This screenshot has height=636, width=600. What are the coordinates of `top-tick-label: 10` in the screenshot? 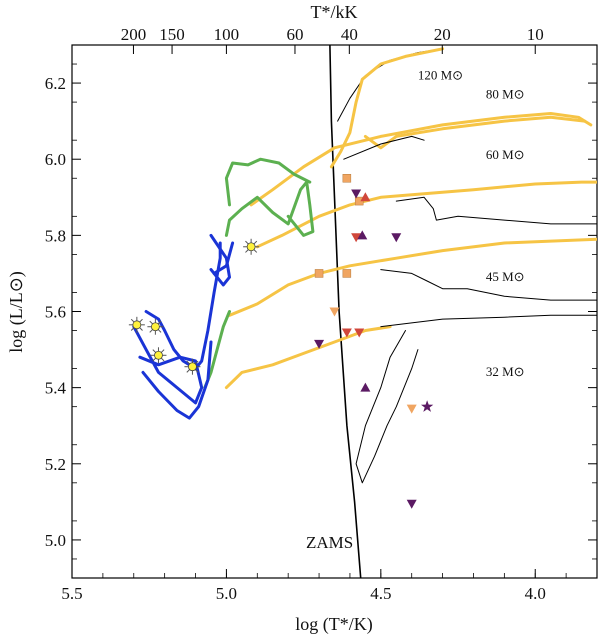 It's located at (535, 34).